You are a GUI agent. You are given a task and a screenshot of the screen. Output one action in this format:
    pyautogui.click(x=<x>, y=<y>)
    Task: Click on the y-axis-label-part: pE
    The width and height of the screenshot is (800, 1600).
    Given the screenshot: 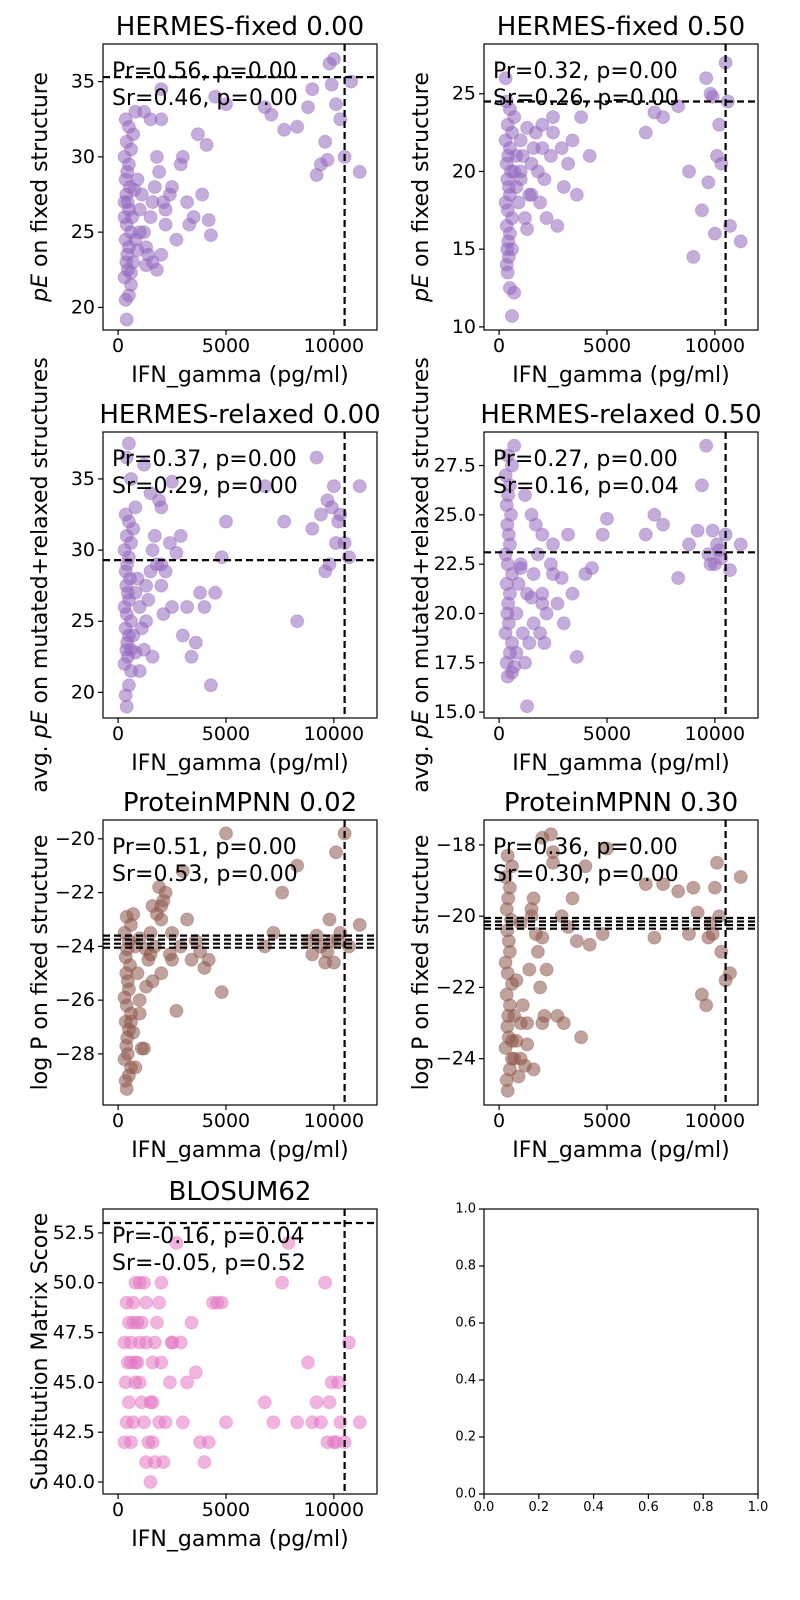 What is the action you would take?
    pyautogui.click(x=421, y=288)
    